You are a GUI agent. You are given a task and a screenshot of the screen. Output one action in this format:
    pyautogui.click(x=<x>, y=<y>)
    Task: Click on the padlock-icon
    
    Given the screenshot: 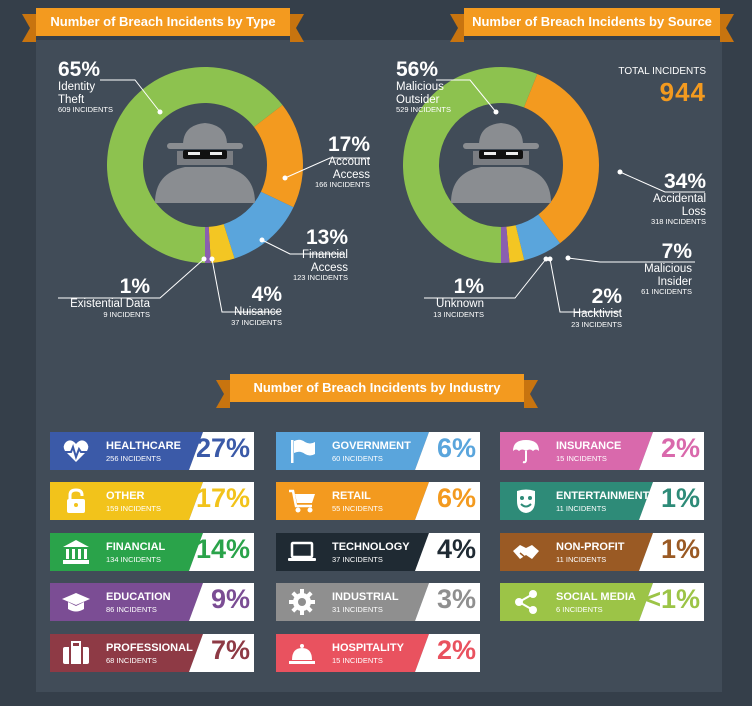 What is the action you would take?
    pyautogui.click(x=76, y=500)
    